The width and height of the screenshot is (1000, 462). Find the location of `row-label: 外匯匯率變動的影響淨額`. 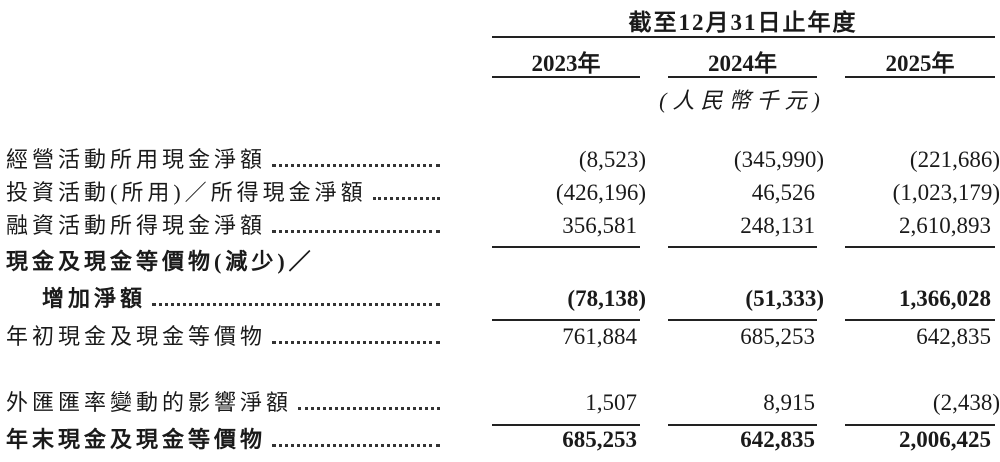

row-label: 外匯匯率變動的影響淨額 is located at coordinates (223, 403).